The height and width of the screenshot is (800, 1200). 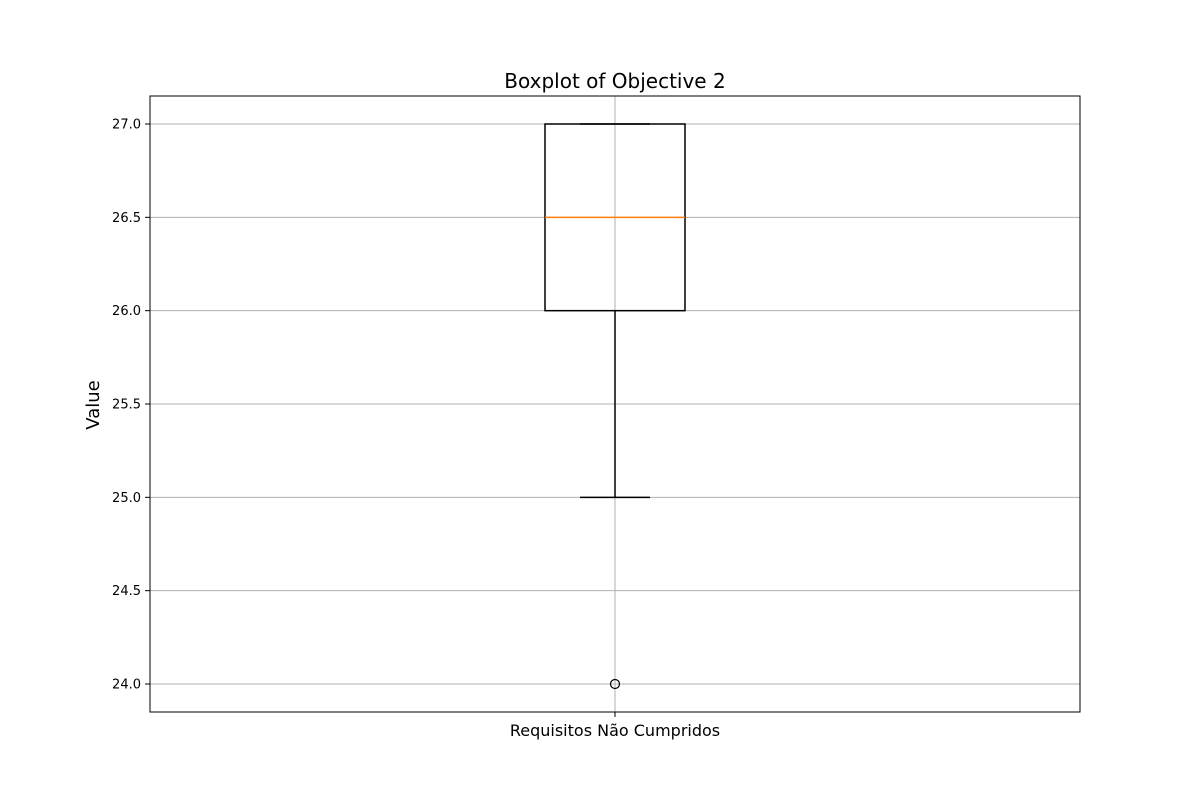 What do you see at coordinates (126, 218) in the screenshot?
I see `y-tick-label: 26.5` at bounding box center [126, 218].